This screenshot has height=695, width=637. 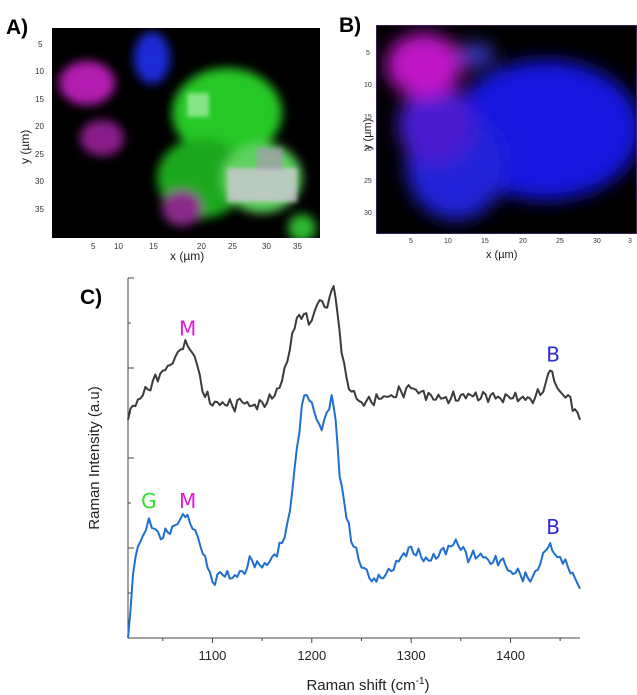 I want to click on raman-map-b, so click(x=506, y=129).